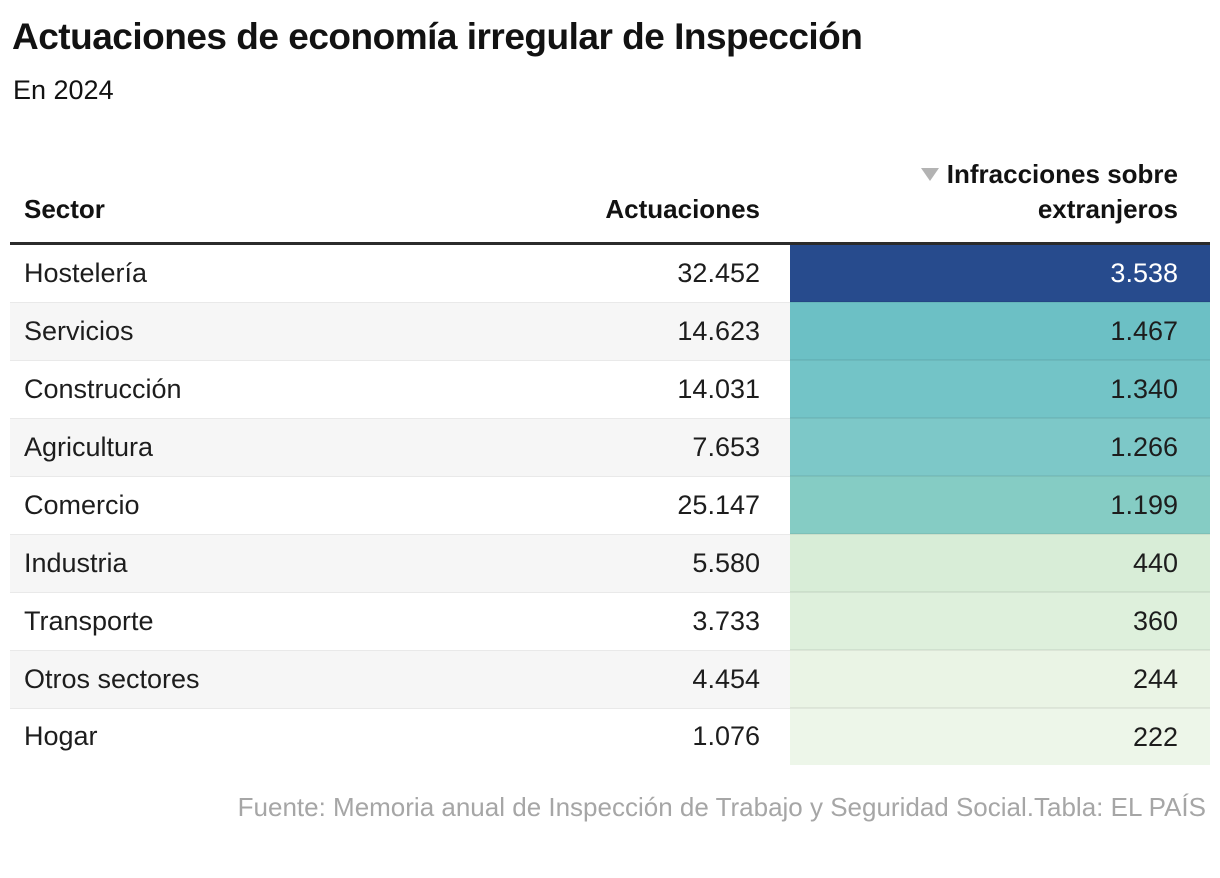  What do you see at coordinates (1120, 807) in the screenshot?
I see `credit-text: Tabla: EL PAÍS` at bounding box center [1120, 807].